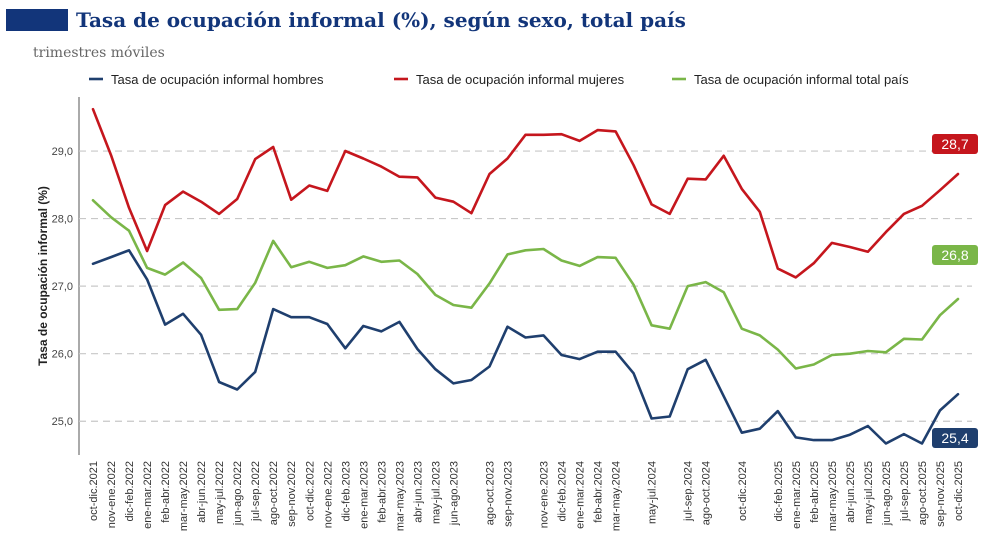  What do you see at coordinates (184, 496) in the screenshot?
I see `x-tick-label: mar-may.2022` at bounding box center [184, 496].